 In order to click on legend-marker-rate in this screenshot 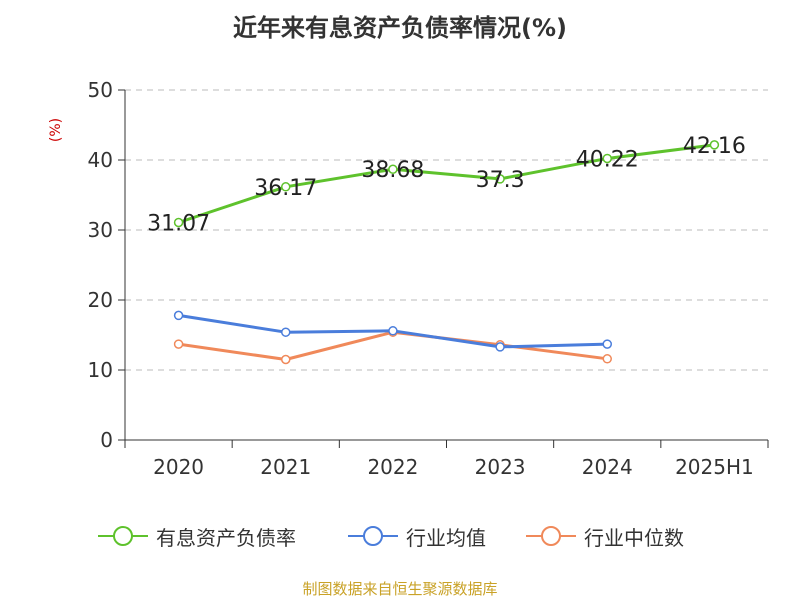, I will do `click(123, 536)`.